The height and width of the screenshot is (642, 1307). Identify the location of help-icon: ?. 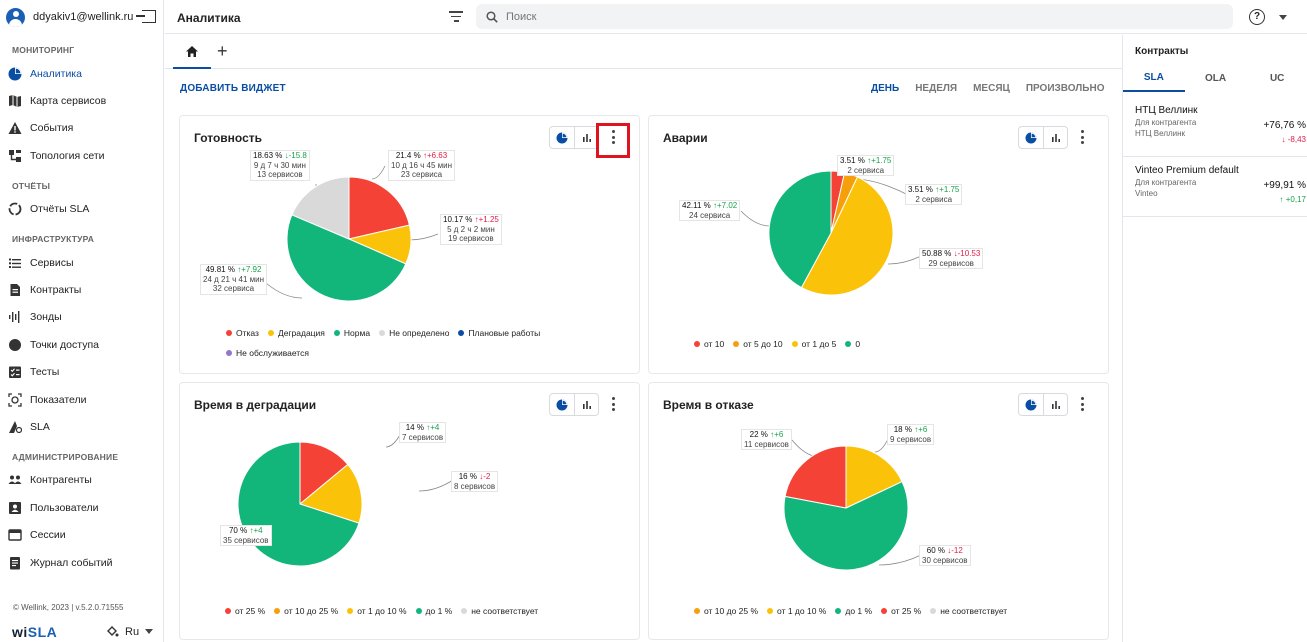
(1257, 17).